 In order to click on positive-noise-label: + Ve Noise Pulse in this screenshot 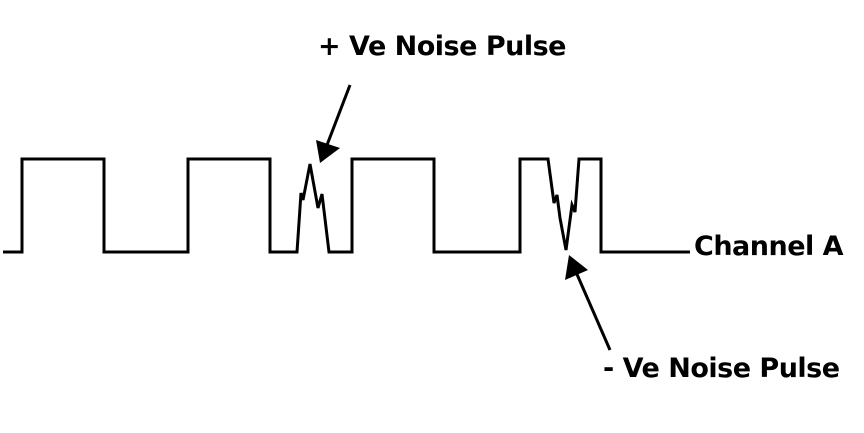, I will do `click(442, 46)`.